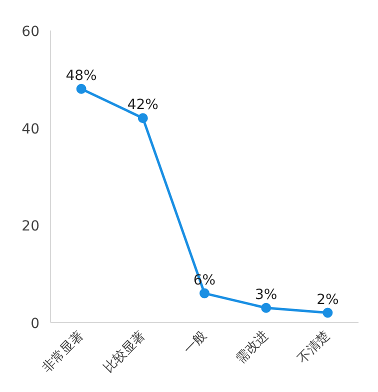  I want to click on y-tick-label: 40, so click(31, 129).